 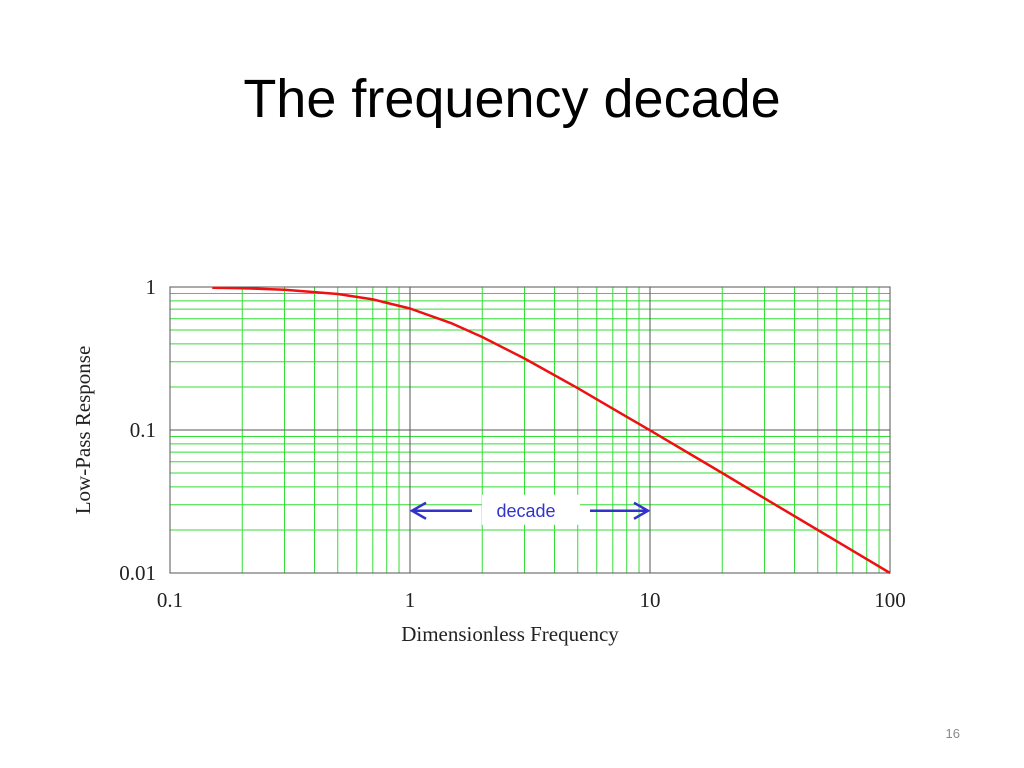 What do you see at coordinates (143, 430) in the screenshot?
I see `y-tick-label: 0.1` at bounding box center [143, 430].